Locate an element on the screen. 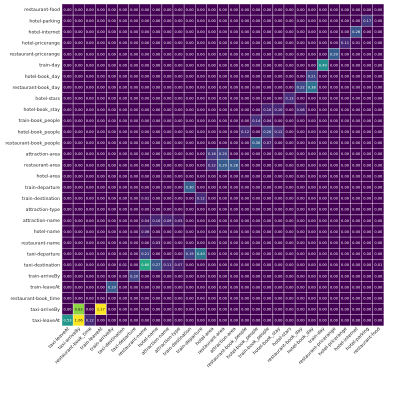 The width and height of the screenshot is (415, 415). row-tick-label: restaurant-food is located at coordinates (42, 10).